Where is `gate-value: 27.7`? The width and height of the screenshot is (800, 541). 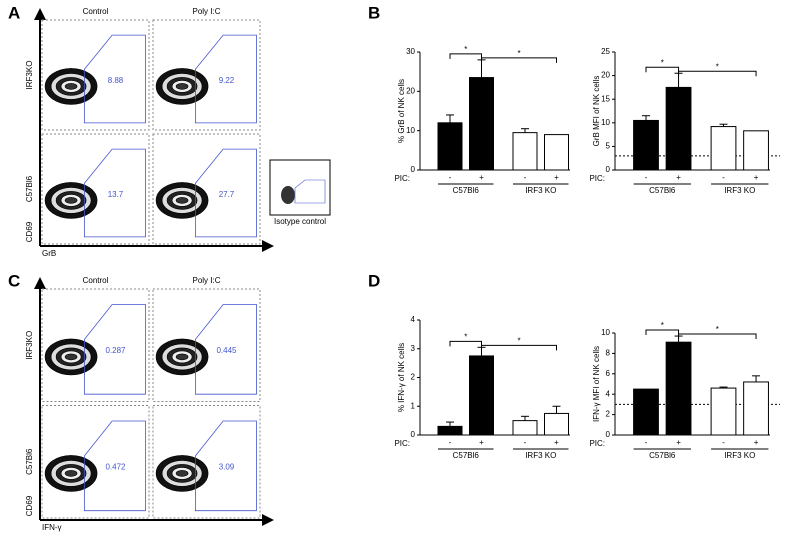
gate-value: 27.7 is located at coordinates (227, 194).